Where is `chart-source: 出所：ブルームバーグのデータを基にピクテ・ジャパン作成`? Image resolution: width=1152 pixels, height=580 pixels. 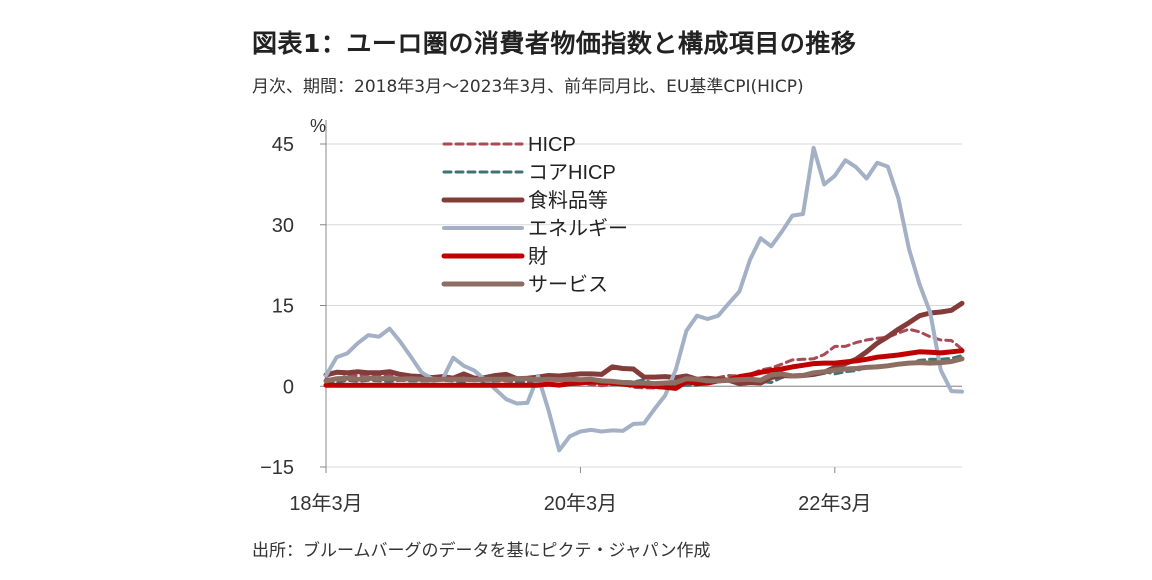
chart-source: 出所：ブルームバーグのデータを基にピクテ・ジャパン作成 is located at coordinates (481, 551).